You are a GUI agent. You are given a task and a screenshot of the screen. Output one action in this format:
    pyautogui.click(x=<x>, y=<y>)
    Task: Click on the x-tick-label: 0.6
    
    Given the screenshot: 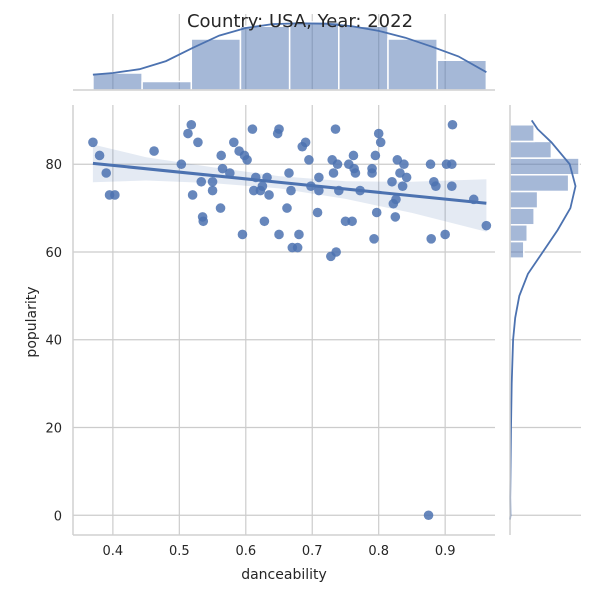 What is the action you would take?
    pyautogui.click(x=245, y=551)
    